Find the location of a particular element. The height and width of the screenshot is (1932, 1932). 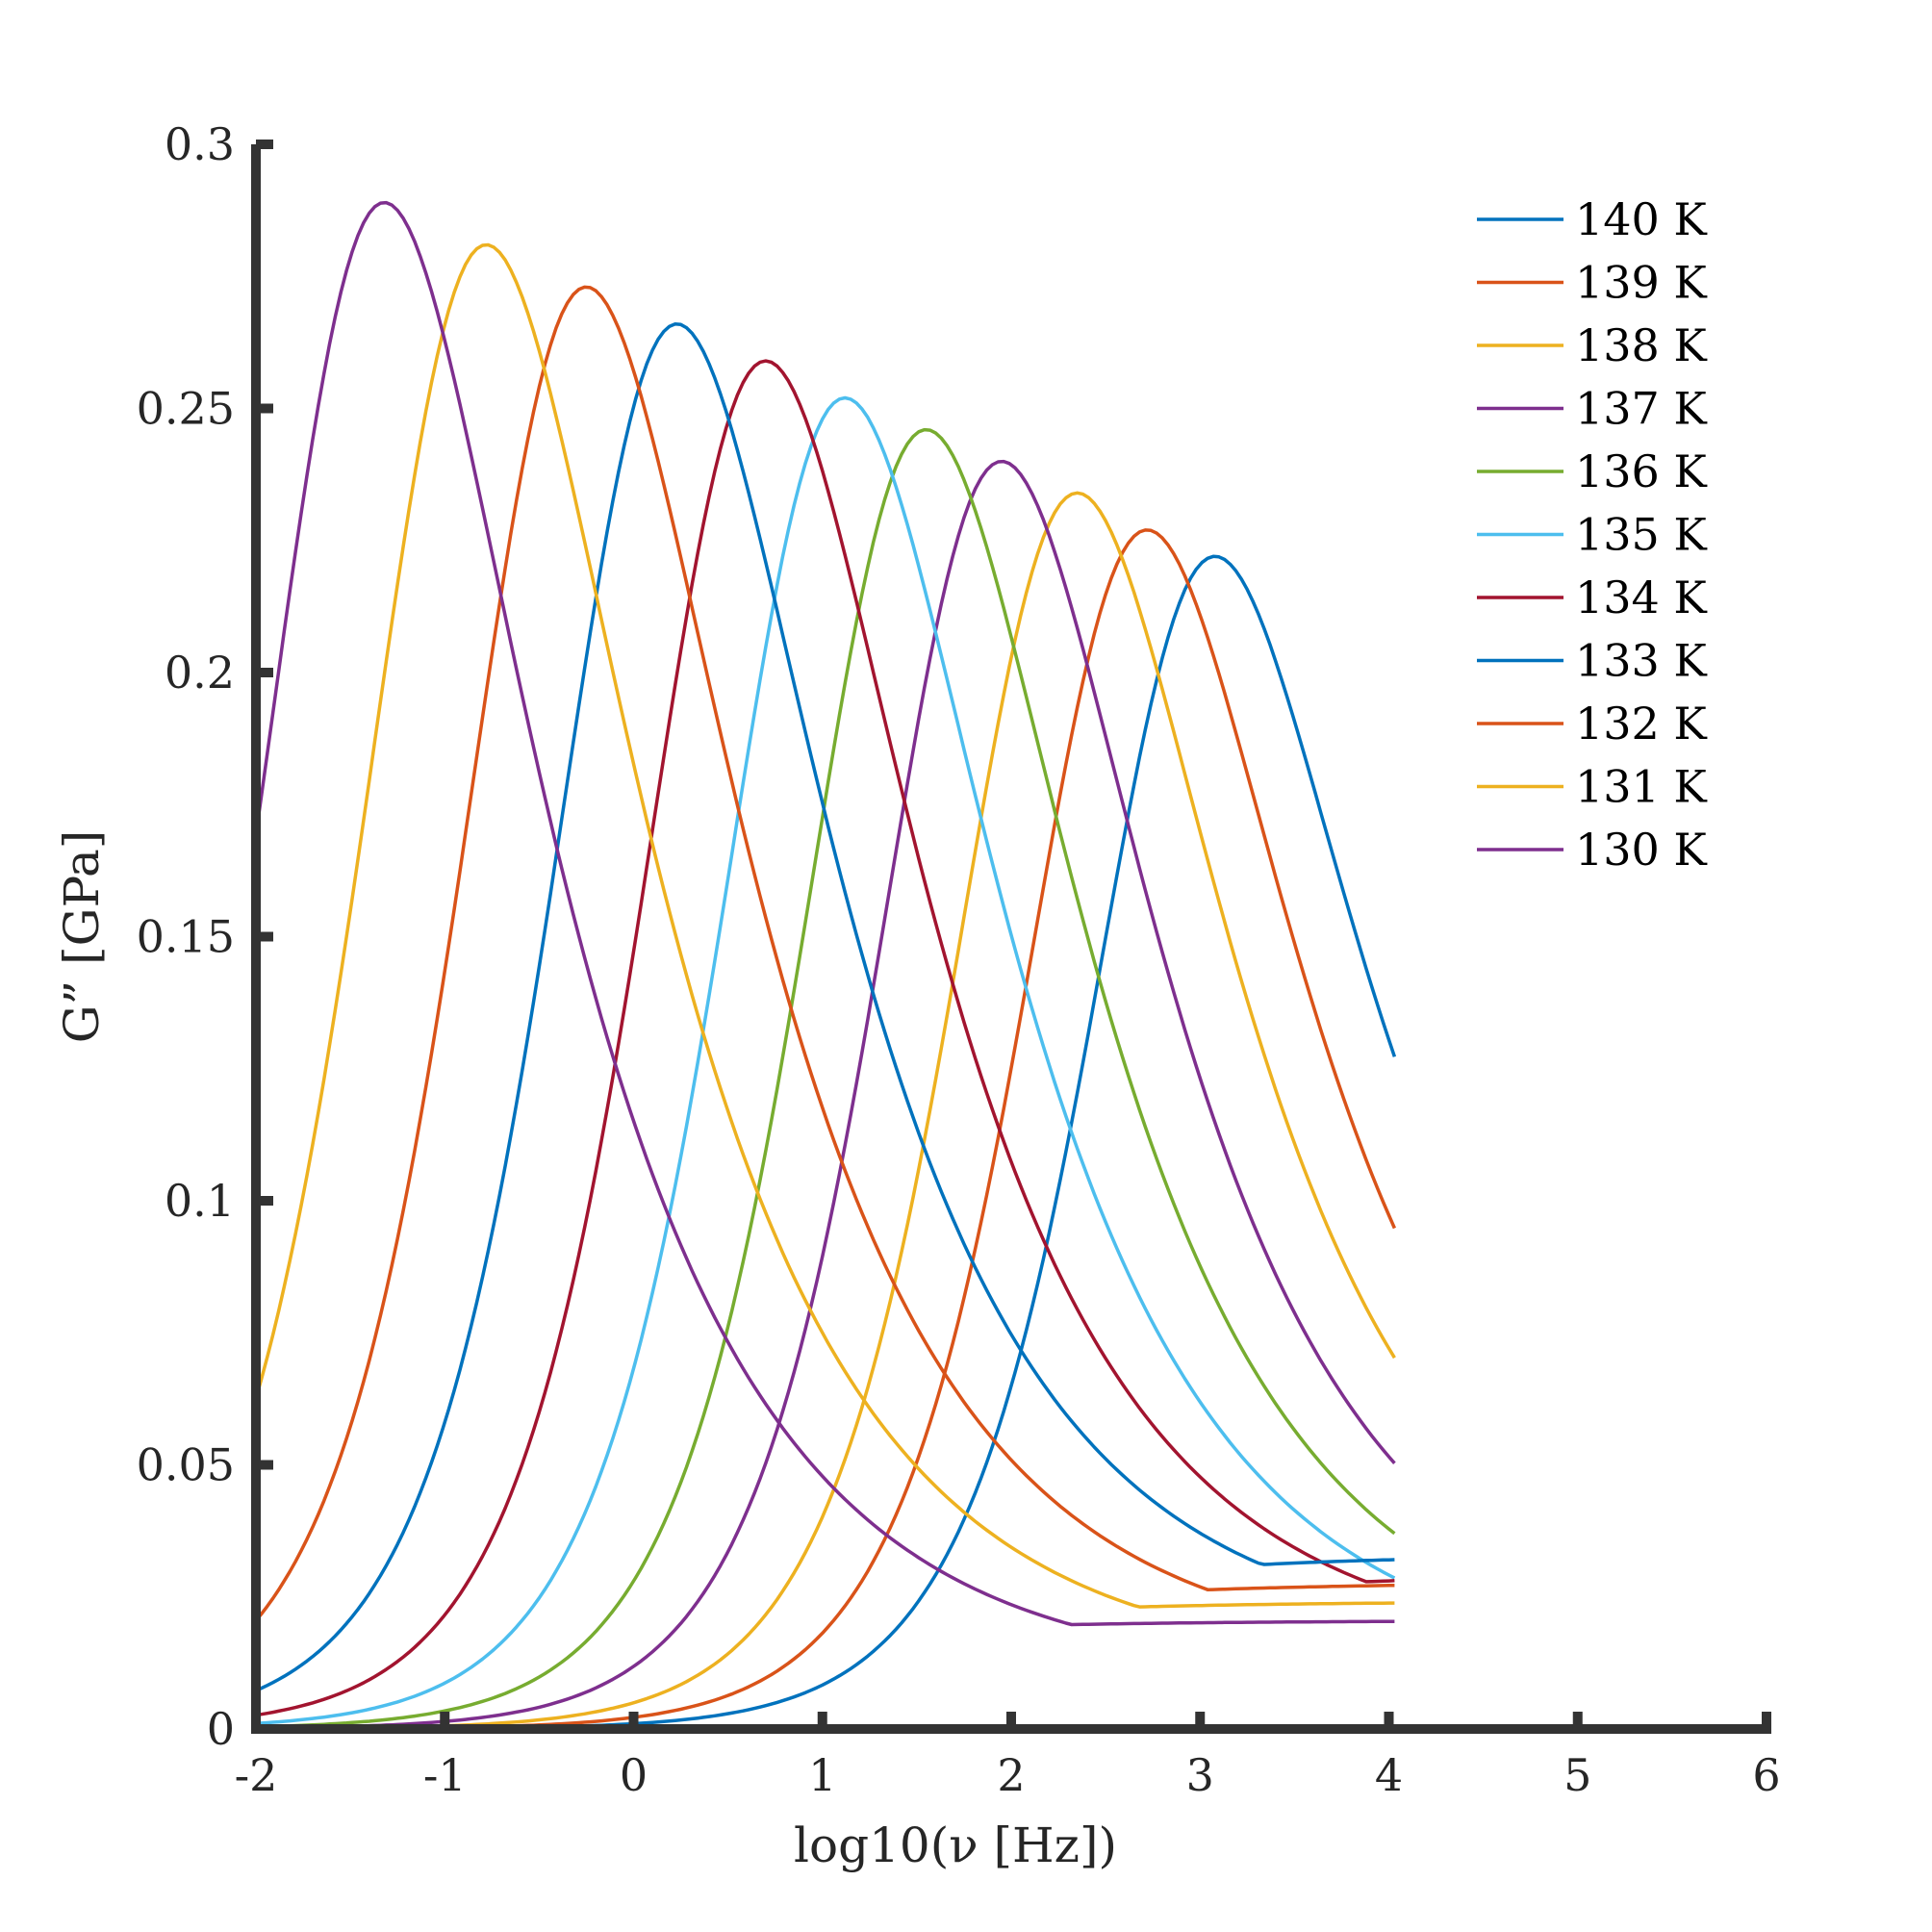

x-tick-label: 1 is located at coordinates (822, 1775).